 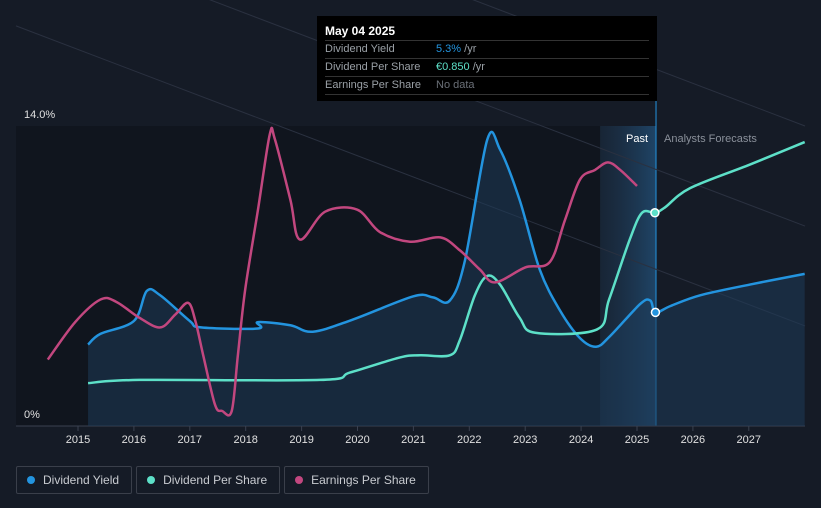 I want to click on tooltip-label: Earnings Per Share, so click(x=373, y=85).